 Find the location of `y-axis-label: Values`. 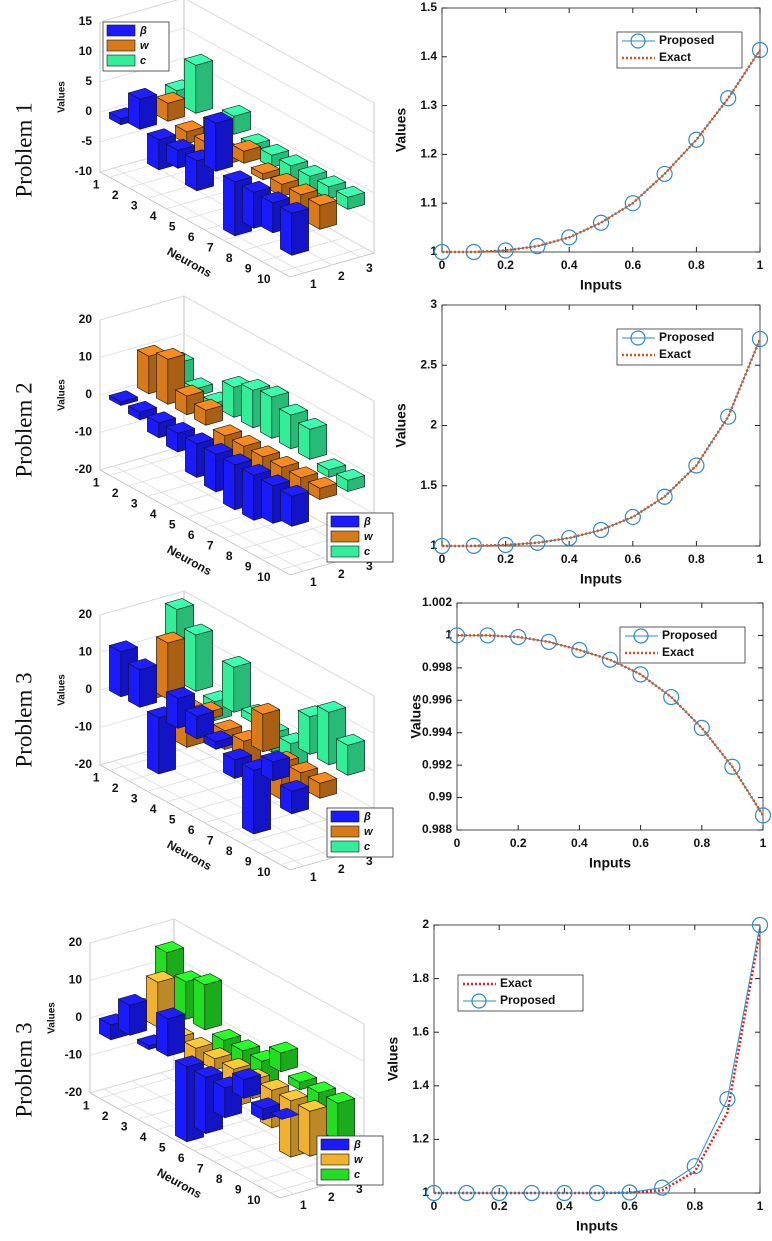

y-axis-label: Values is located at coordinates (393, 1059).